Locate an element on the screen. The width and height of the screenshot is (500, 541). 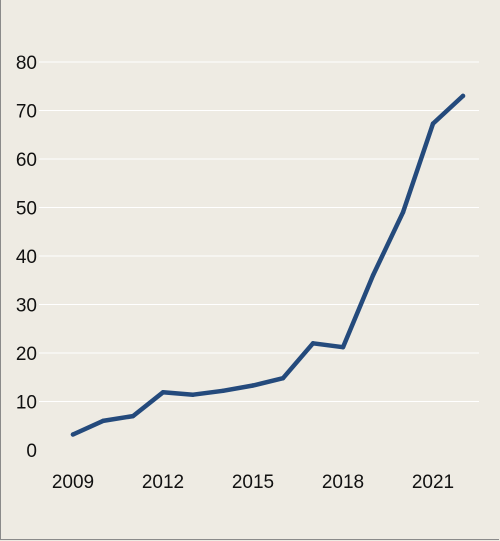
y-tick-label: 70 is located at coordinates (26, 112).